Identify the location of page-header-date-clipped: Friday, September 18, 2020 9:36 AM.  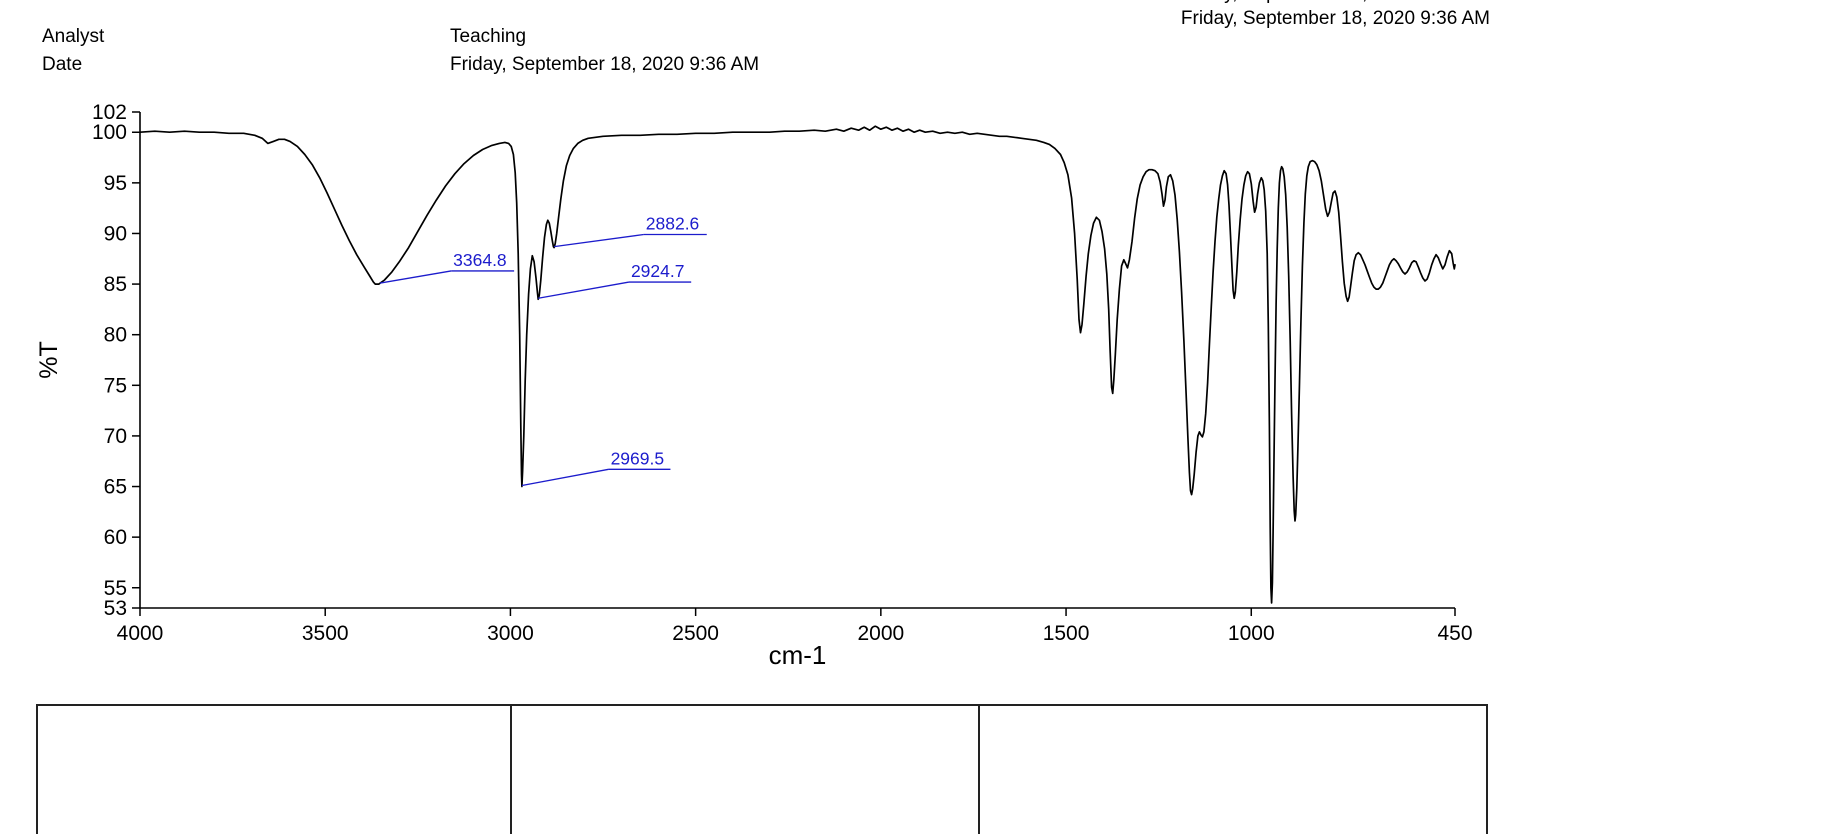
(1335, 2).